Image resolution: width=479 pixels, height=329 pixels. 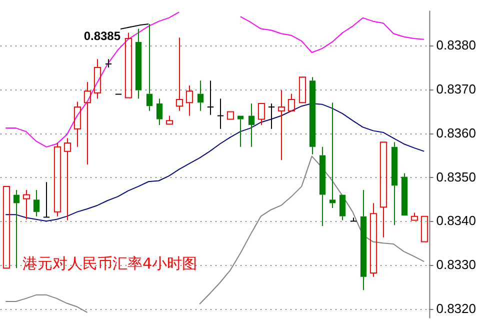 I want to click on y-tick-label: 0.8330, so click(x=456, y=264).